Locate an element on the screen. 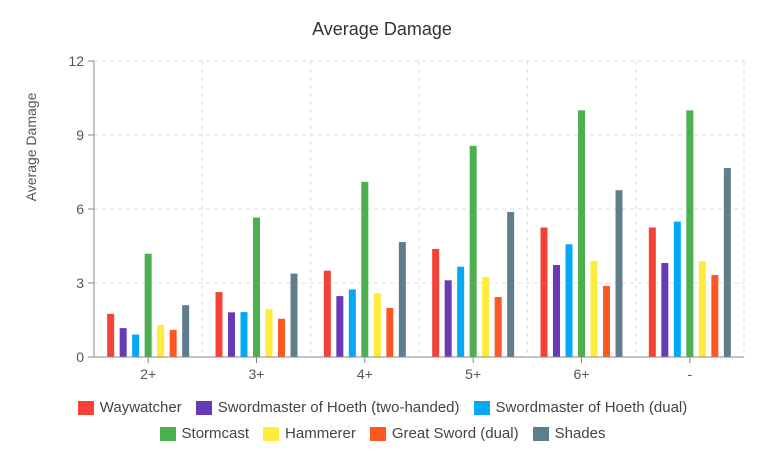  legend-item: Shades is located at coordinates (569, 434).